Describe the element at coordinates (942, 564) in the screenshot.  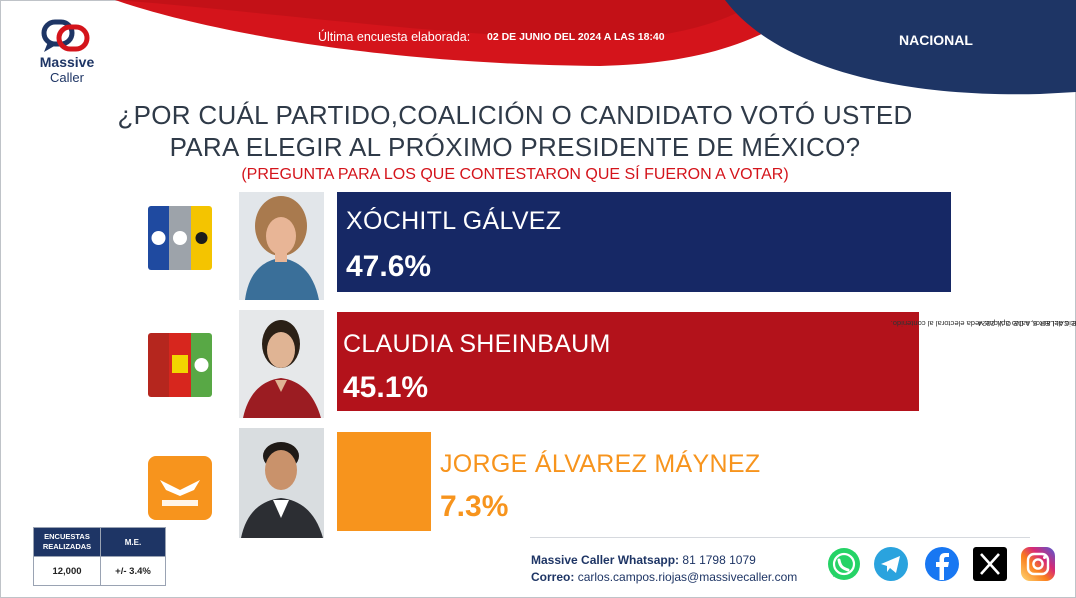
I see `facebook-icon` at that location.